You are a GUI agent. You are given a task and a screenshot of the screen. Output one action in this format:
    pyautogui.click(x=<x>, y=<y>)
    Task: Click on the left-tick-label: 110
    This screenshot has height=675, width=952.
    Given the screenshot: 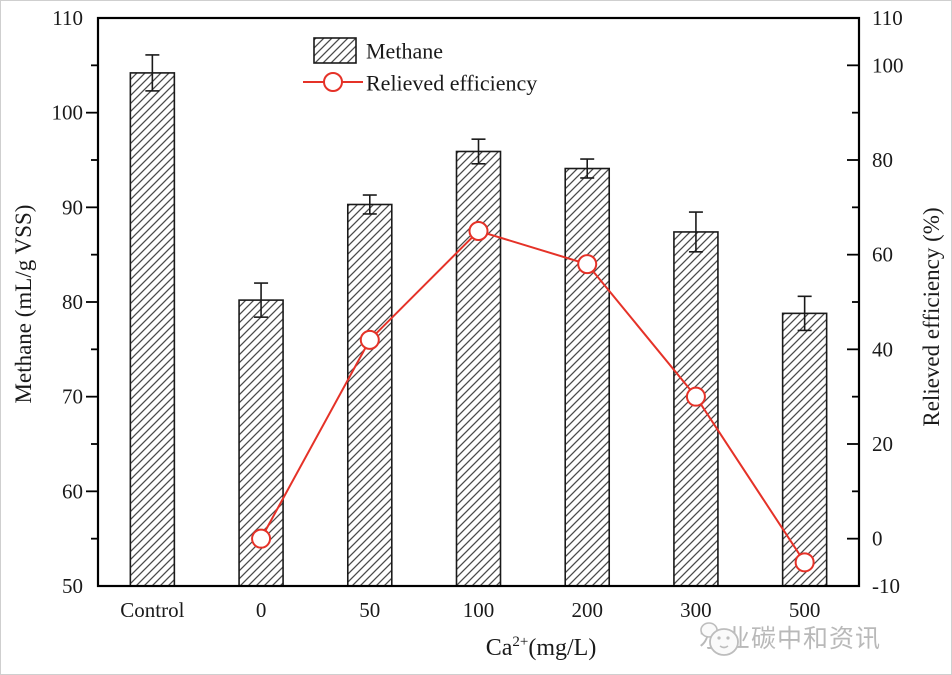 What is the action you would take?
    pyautogui.click(x=67, y=18)
    